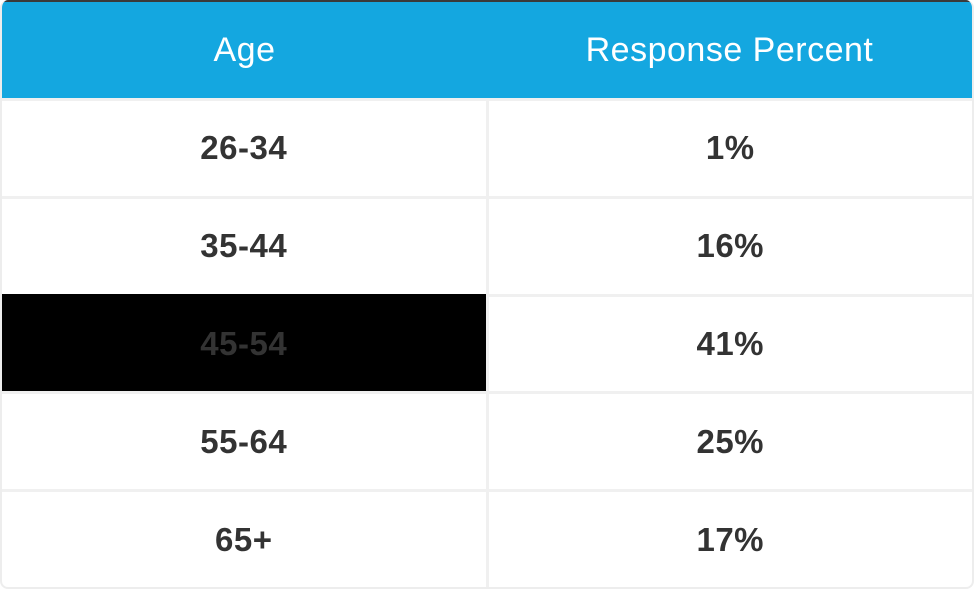 This screenshot has width=974, height=589. I want to click on age-cell: 26-34, so click(244, 148).